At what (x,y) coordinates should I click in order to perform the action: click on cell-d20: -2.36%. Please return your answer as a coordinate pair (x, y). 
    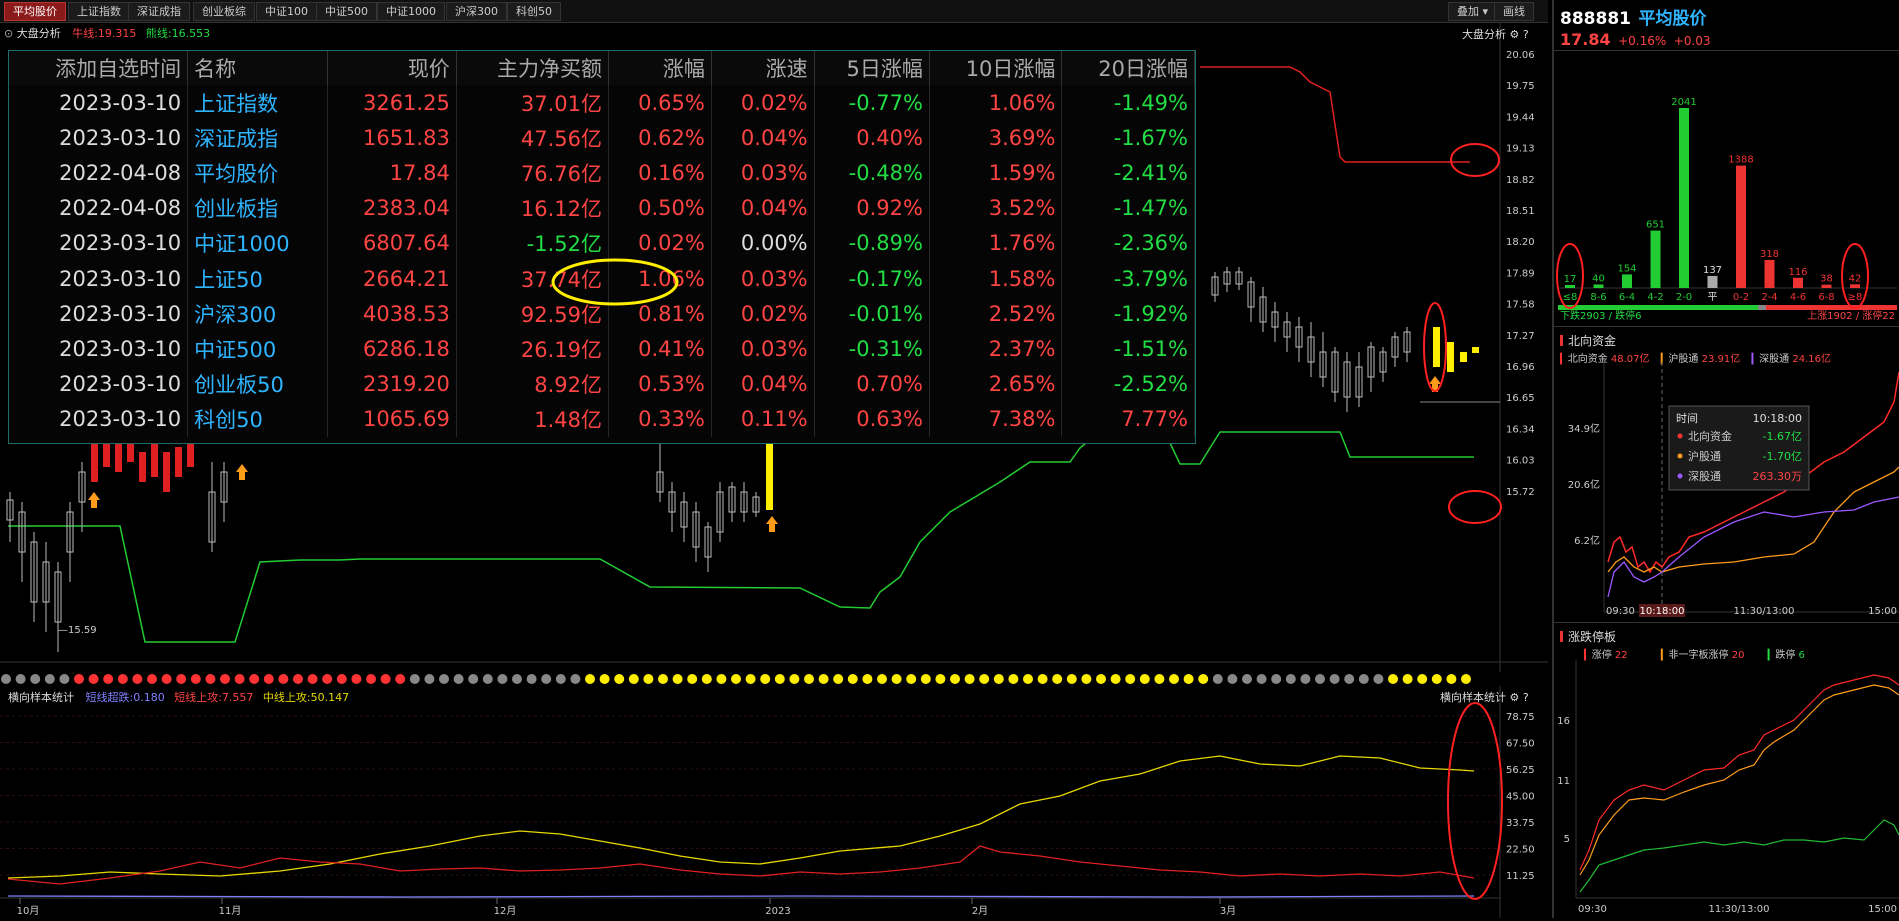
    Looking at the image, I should click on (1128, 243).